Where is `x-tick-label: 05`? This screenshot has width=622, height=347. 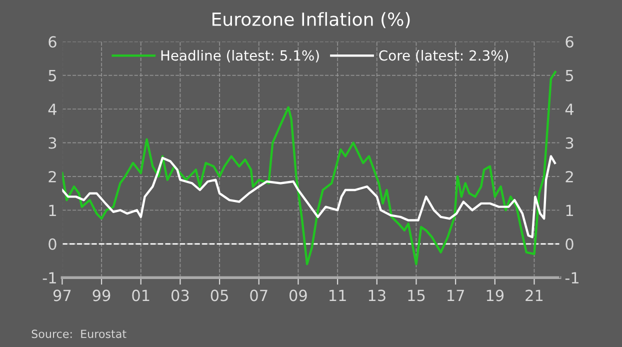 x-tick-label: 05 is located at coordinates (219, 296).